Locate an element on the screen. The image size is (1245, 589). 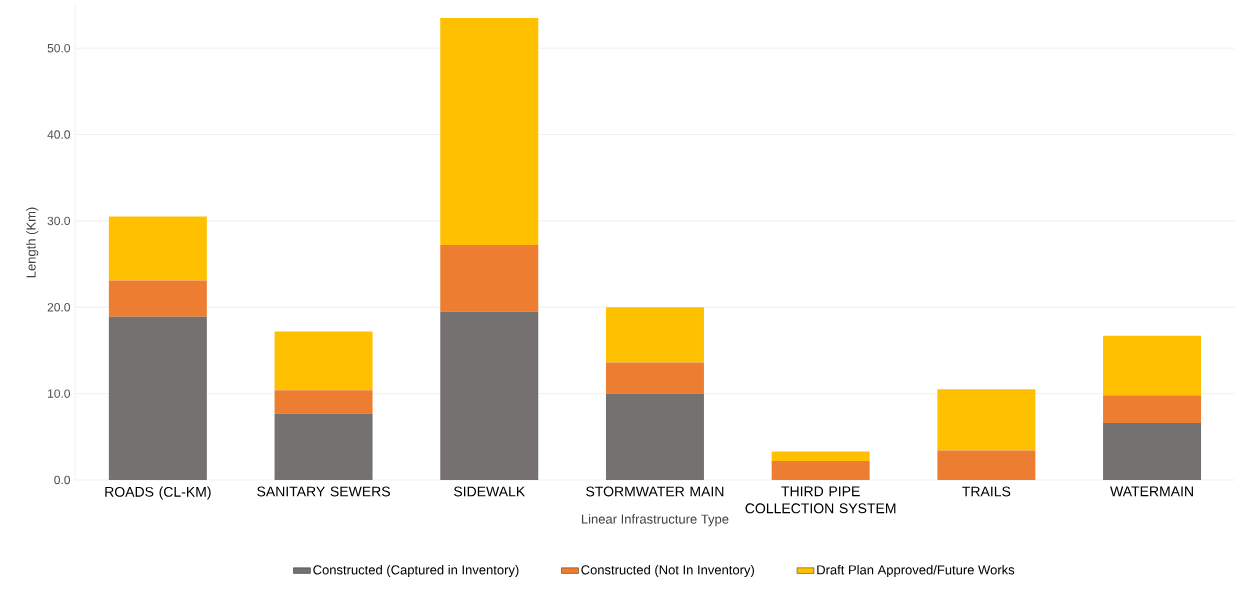
legend-label: Constructed (Captured in Inventory) is located at coordinates (416, 571).